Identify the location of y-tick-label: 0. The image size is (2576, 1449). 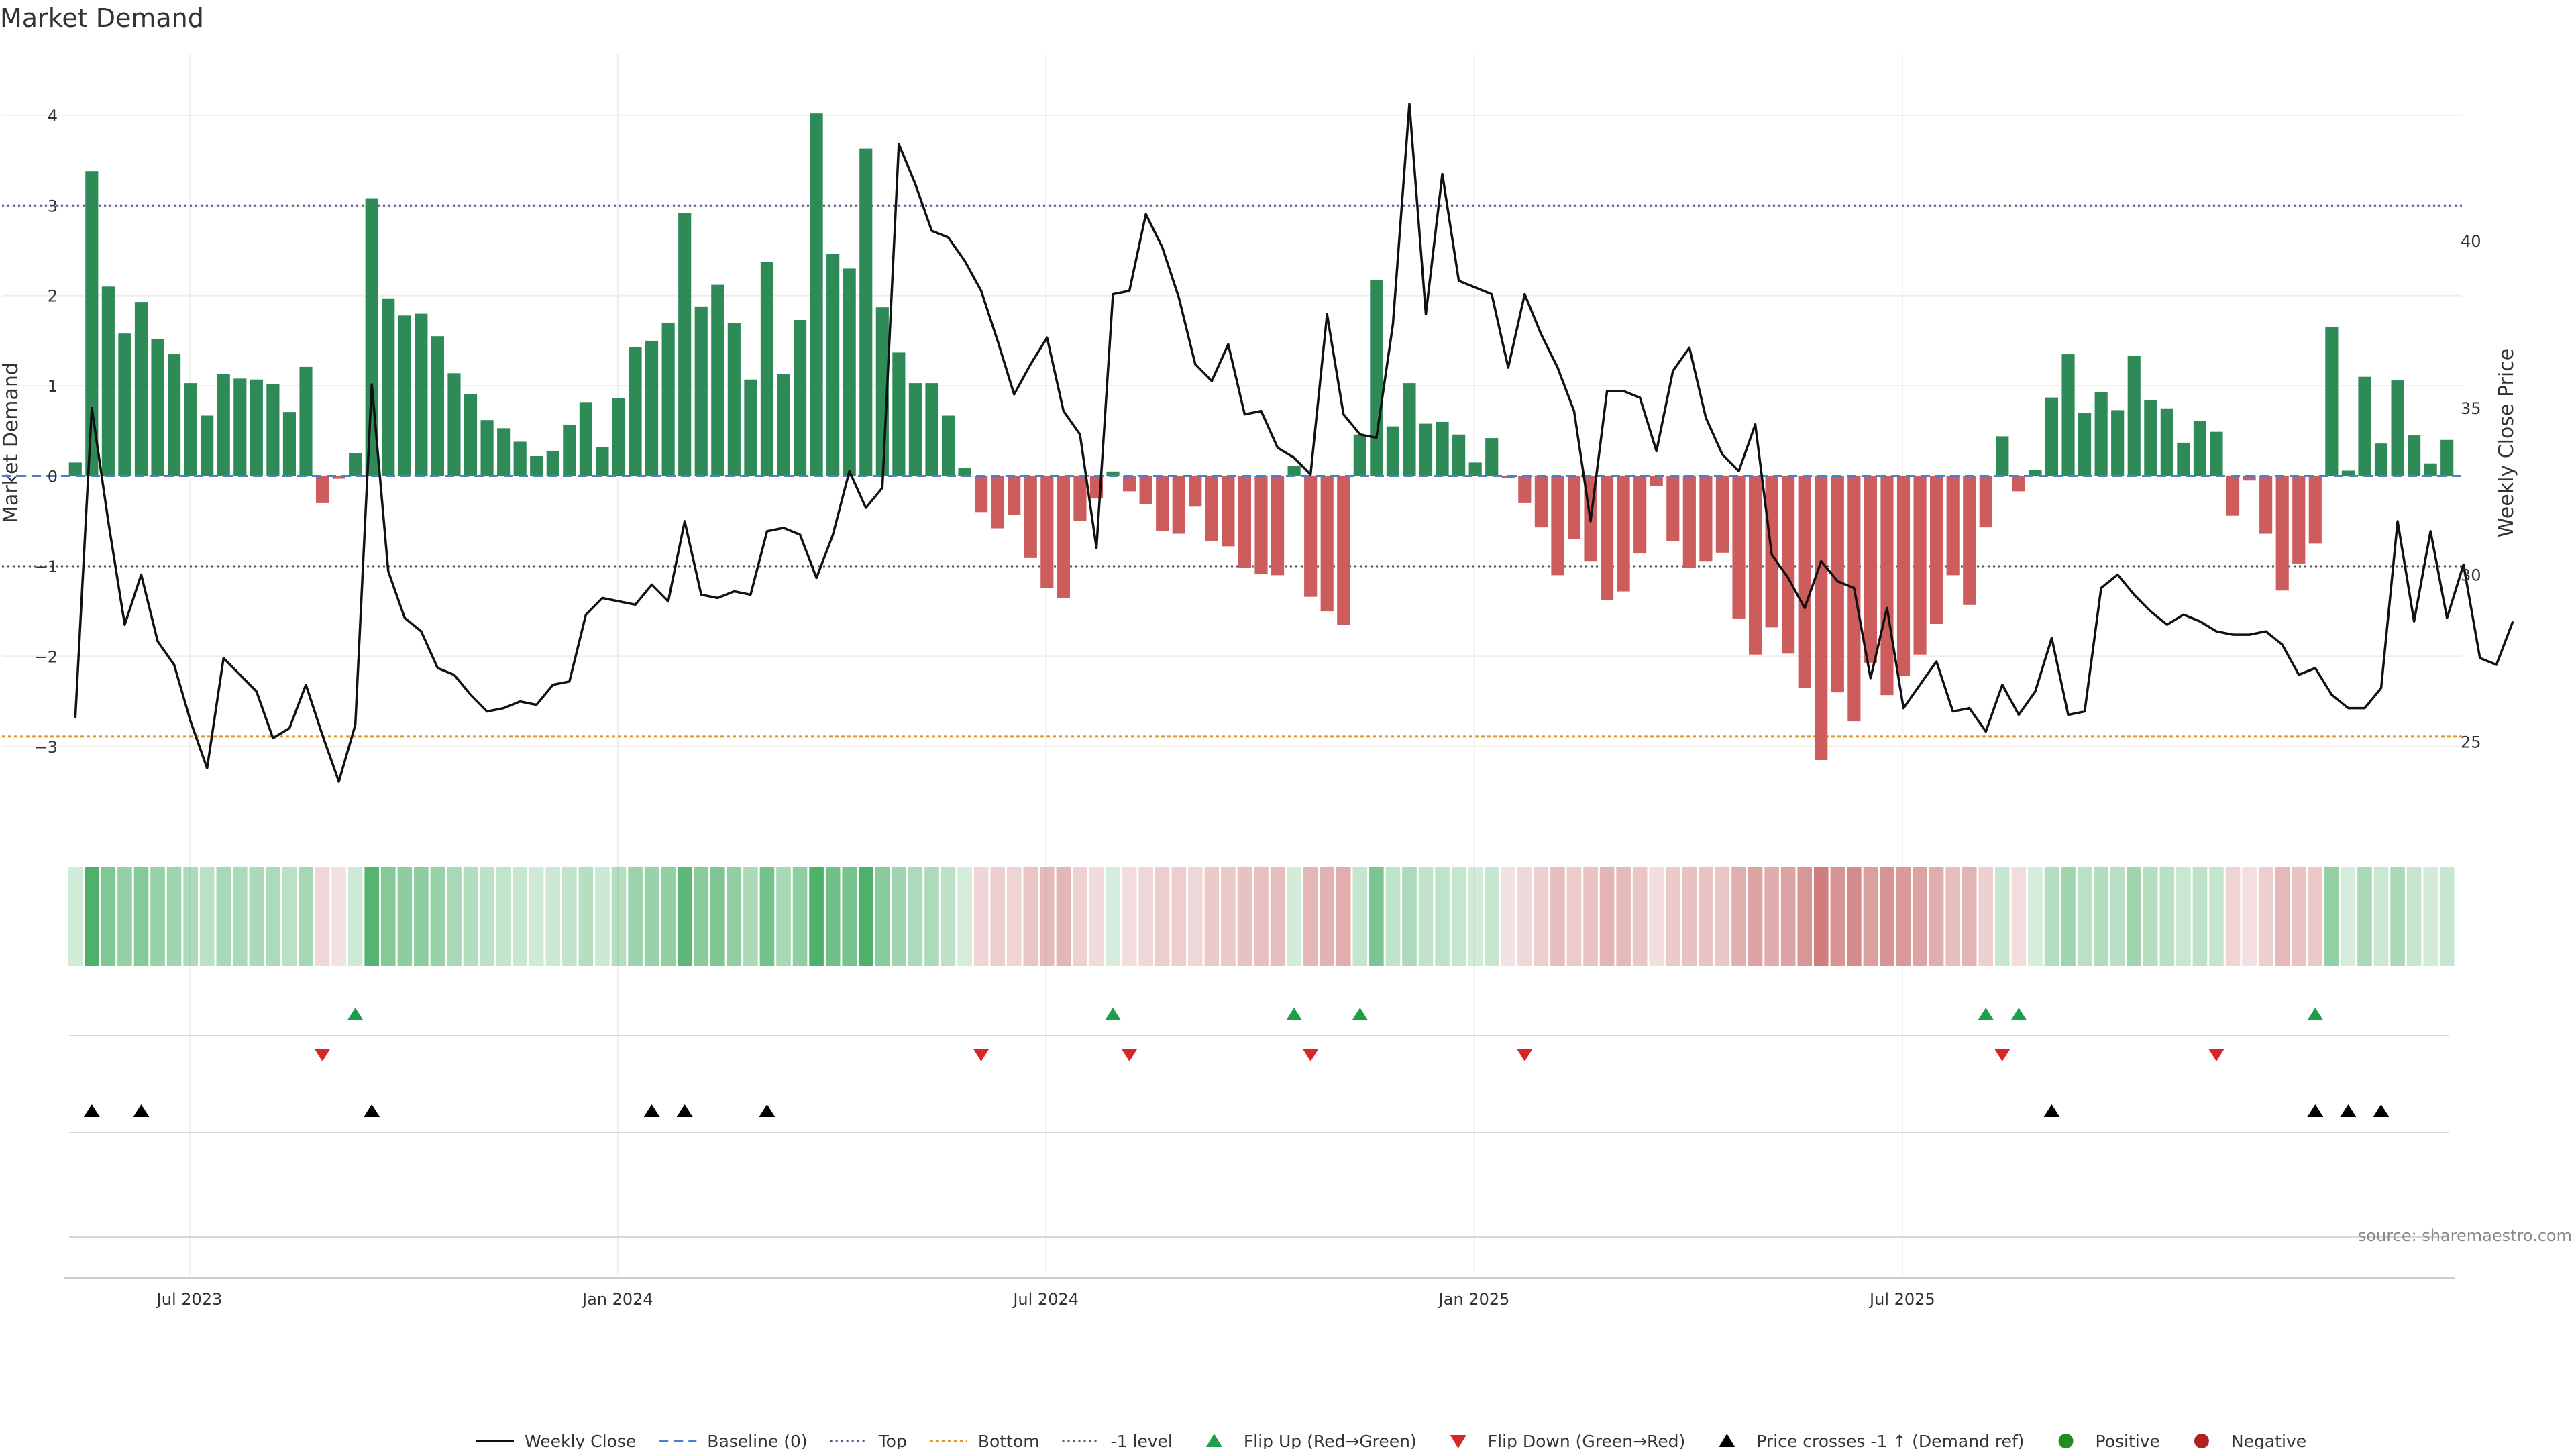
(53, 477).